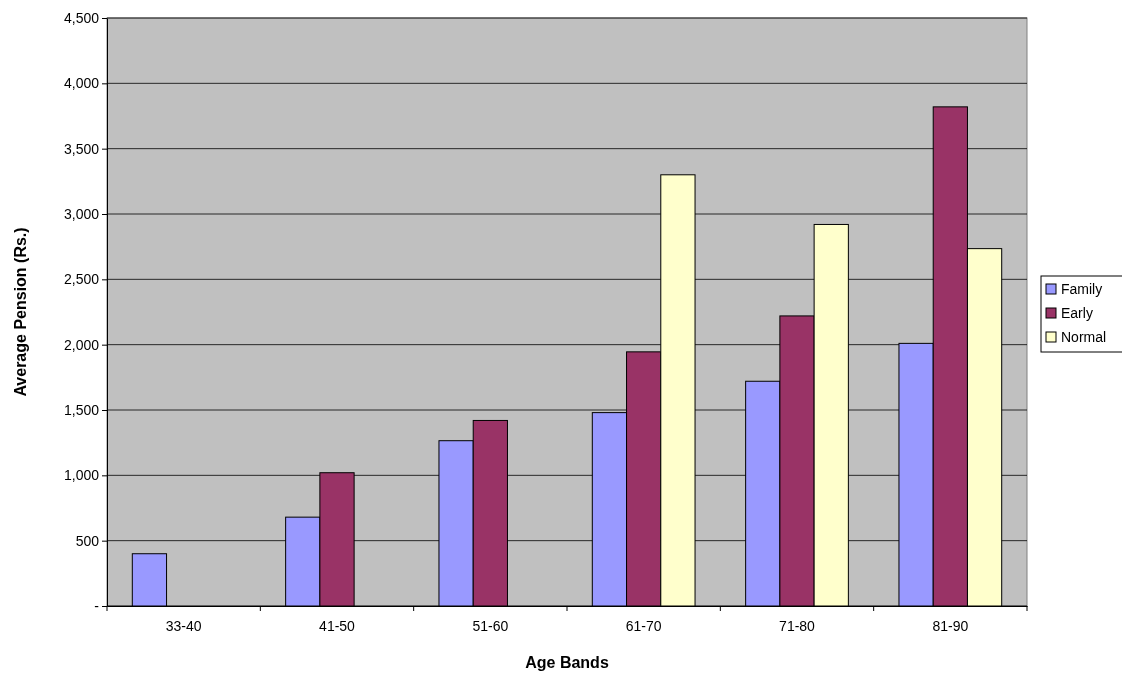  What do you see at coordinates (81, 83) in the screenshot?
I see `y-tick-label: 4,000` at bounding box center [81, 83].